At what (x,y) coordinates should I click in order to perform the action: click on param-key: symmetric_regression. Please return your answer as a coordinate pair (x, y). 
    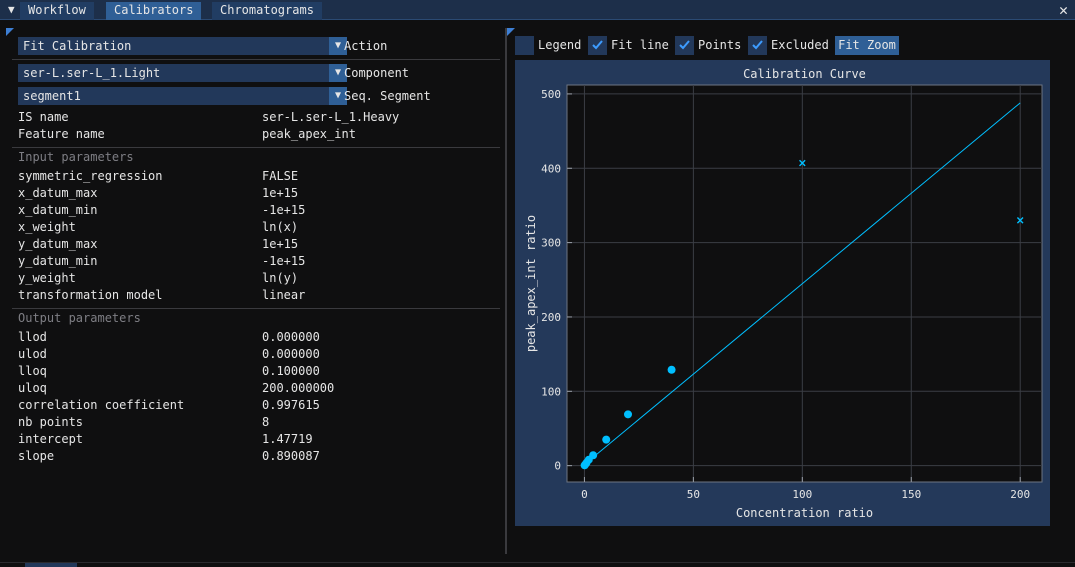
    Looking at the image, I should click on (90, 176).